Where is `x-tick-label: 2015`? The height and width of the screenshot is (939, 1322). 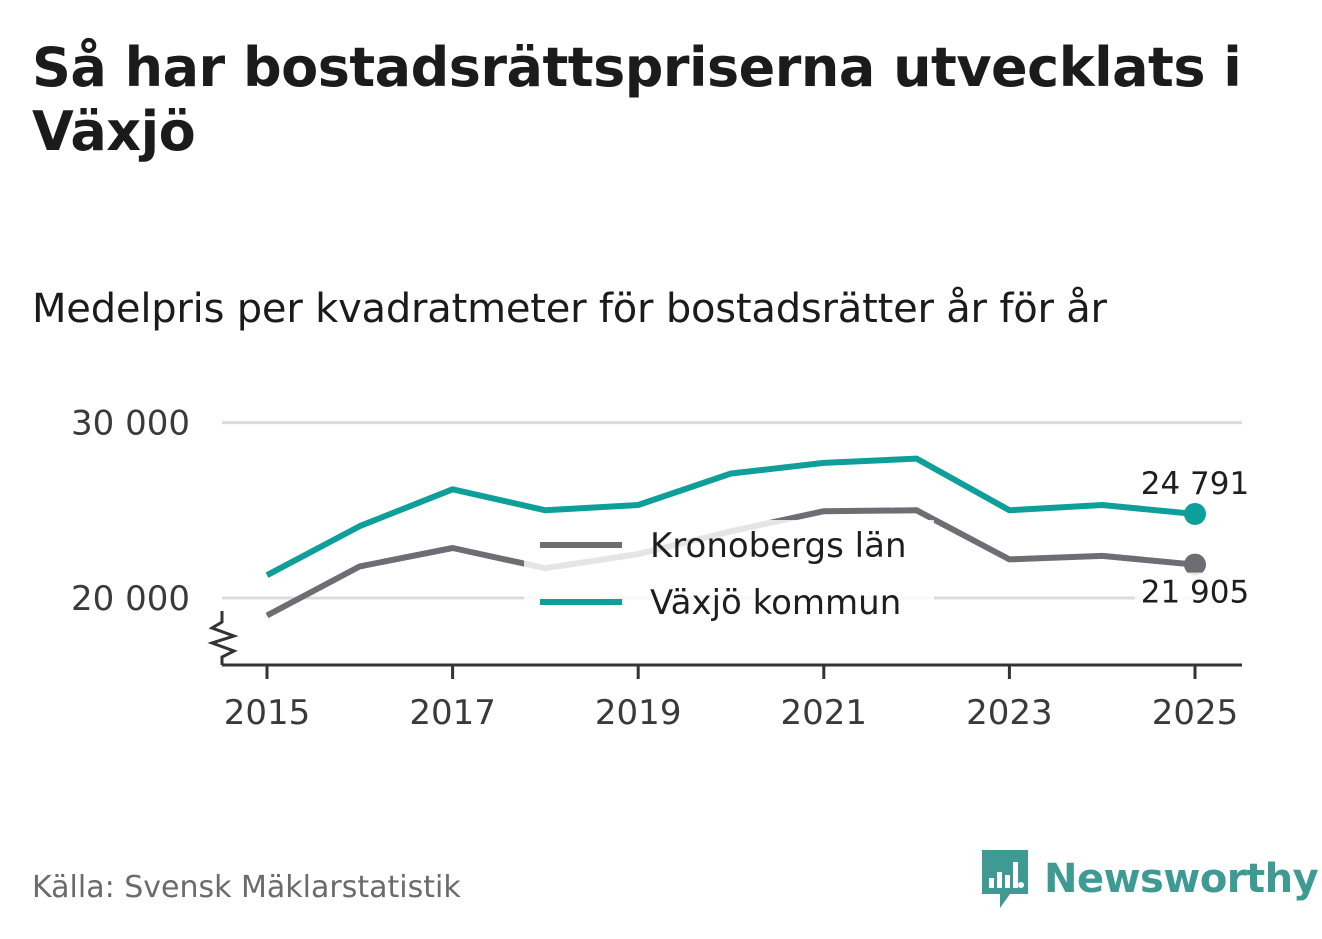 x-tick-label: 2015 is located at coordinates (267, 713).